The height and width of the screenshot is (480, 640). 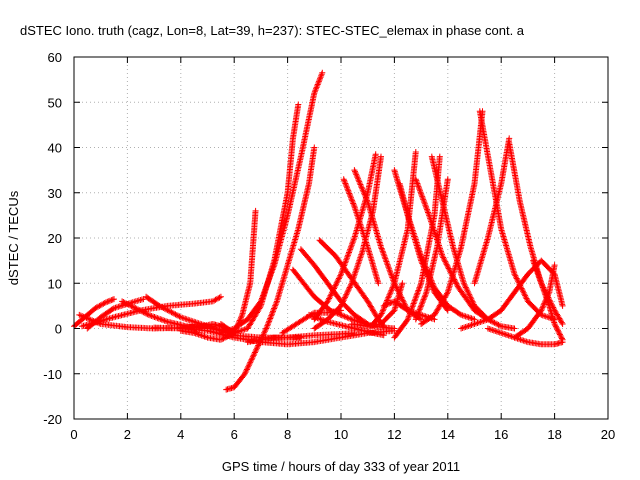 I want to click on x-tick-label: 6, so click(x=234, y=434).